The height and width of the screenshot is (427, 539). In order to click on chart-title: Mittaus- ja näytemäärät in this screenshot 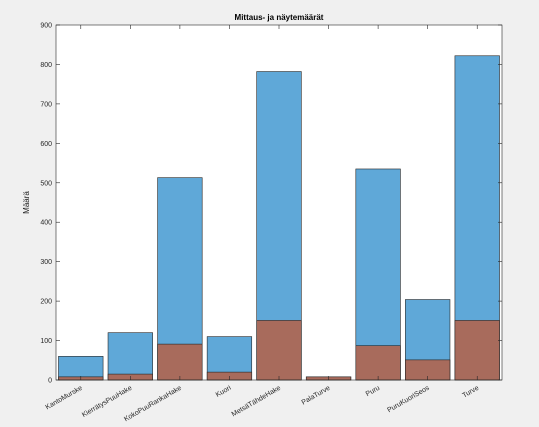, I will do `click(279, 17)`.